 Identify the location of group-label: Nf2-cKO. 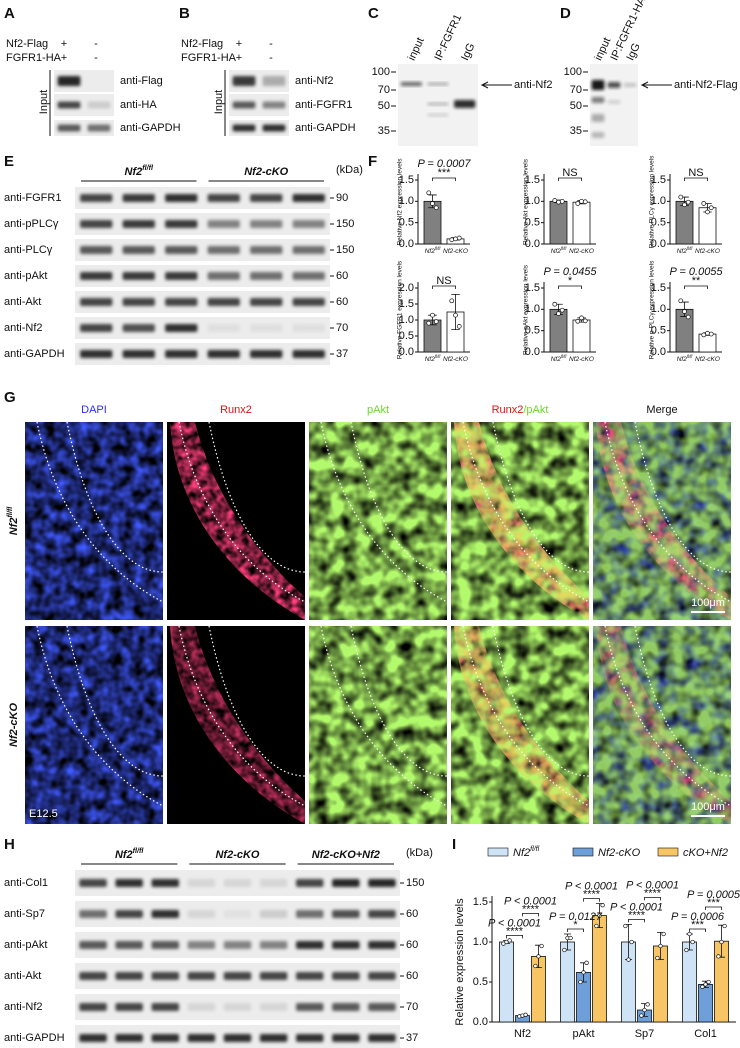
(237, 855).